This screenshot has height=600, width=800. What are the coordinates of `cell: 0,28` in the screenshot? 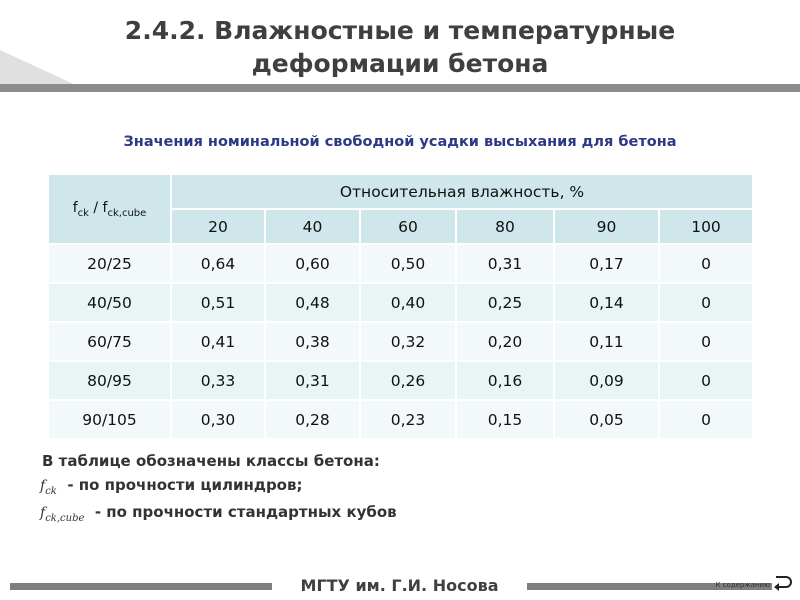 It's located at (312, 419).